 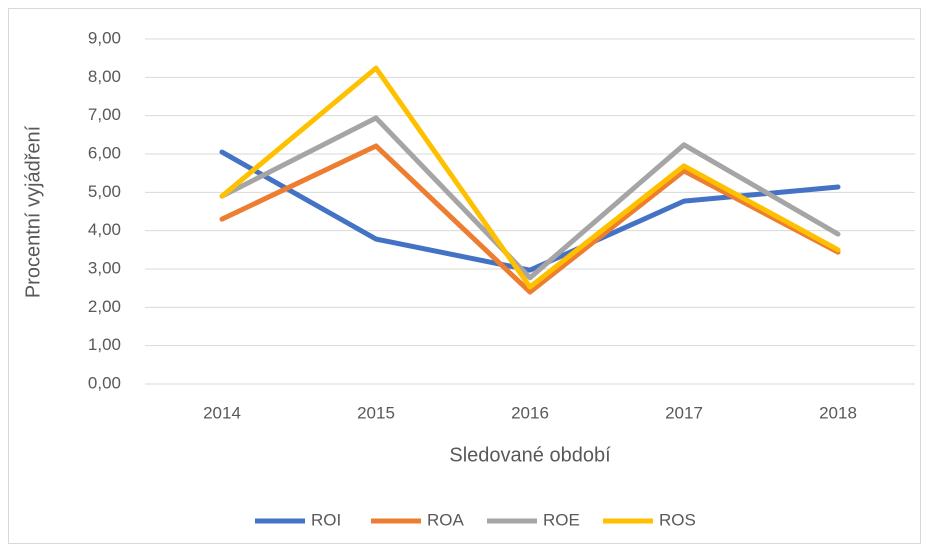 I want to click on y-tick-label: 0,00, so click(x=104, y=382).